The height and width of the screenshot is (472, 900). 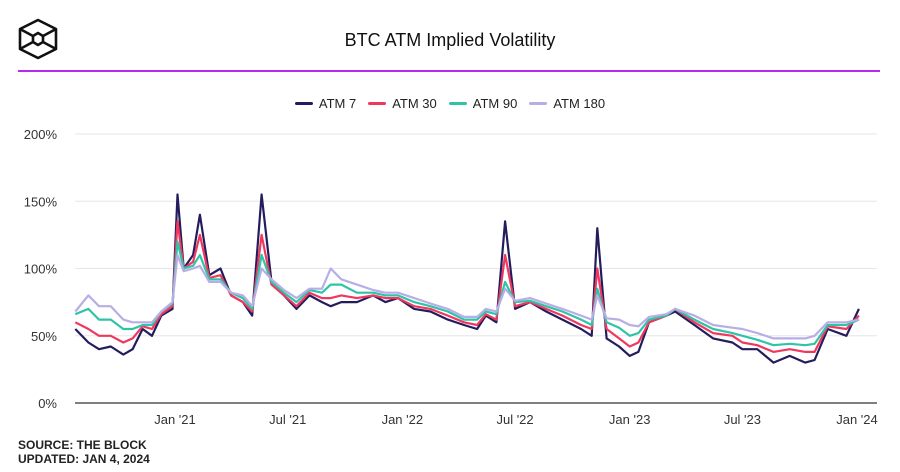 I want to click on chart-title: BTC ATM Implied Volatility, so click(x=450, y=40).